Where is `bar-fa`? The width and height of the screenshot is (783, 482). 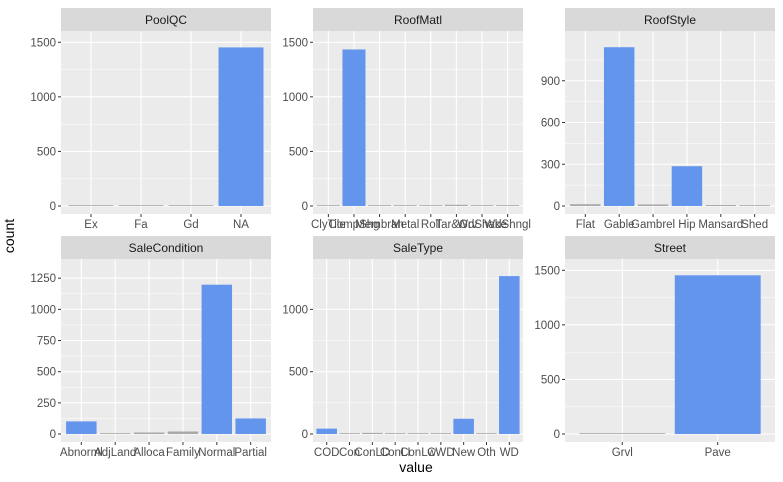
bar-fa is located at coordinates (141, 205).